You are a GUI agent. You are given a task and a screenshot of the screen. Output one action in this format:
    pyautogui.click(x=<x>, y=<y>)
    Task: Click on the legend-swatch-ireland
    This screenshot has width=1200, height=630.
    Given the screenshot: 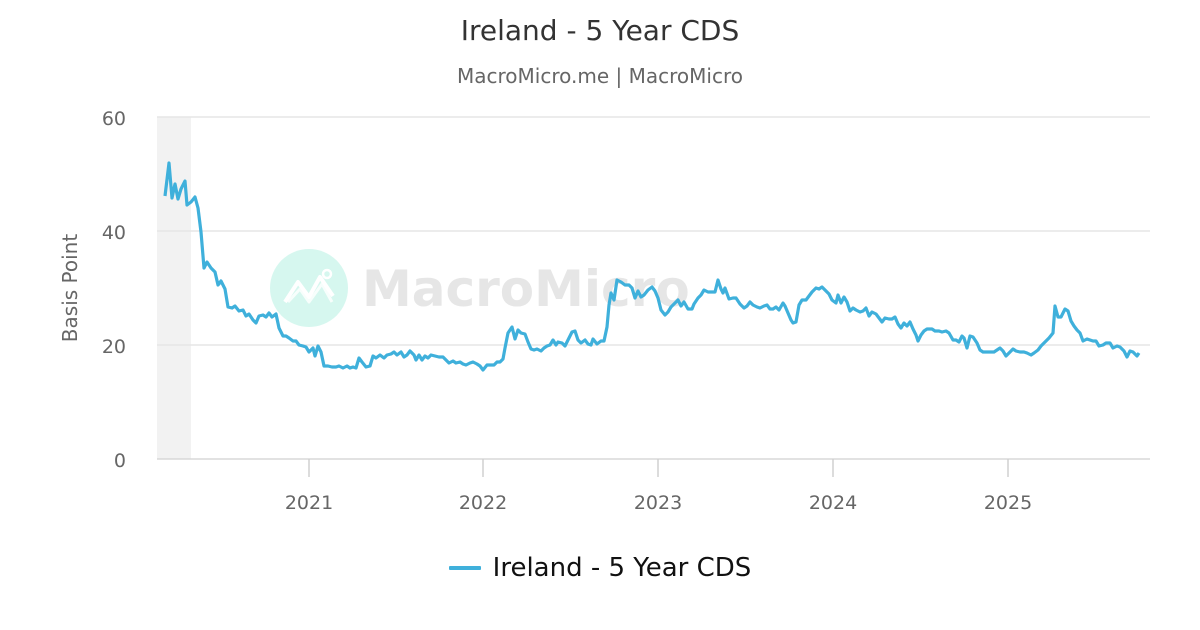 What is the action you would take?
    pyautogui.click(x=464, y=568)
    